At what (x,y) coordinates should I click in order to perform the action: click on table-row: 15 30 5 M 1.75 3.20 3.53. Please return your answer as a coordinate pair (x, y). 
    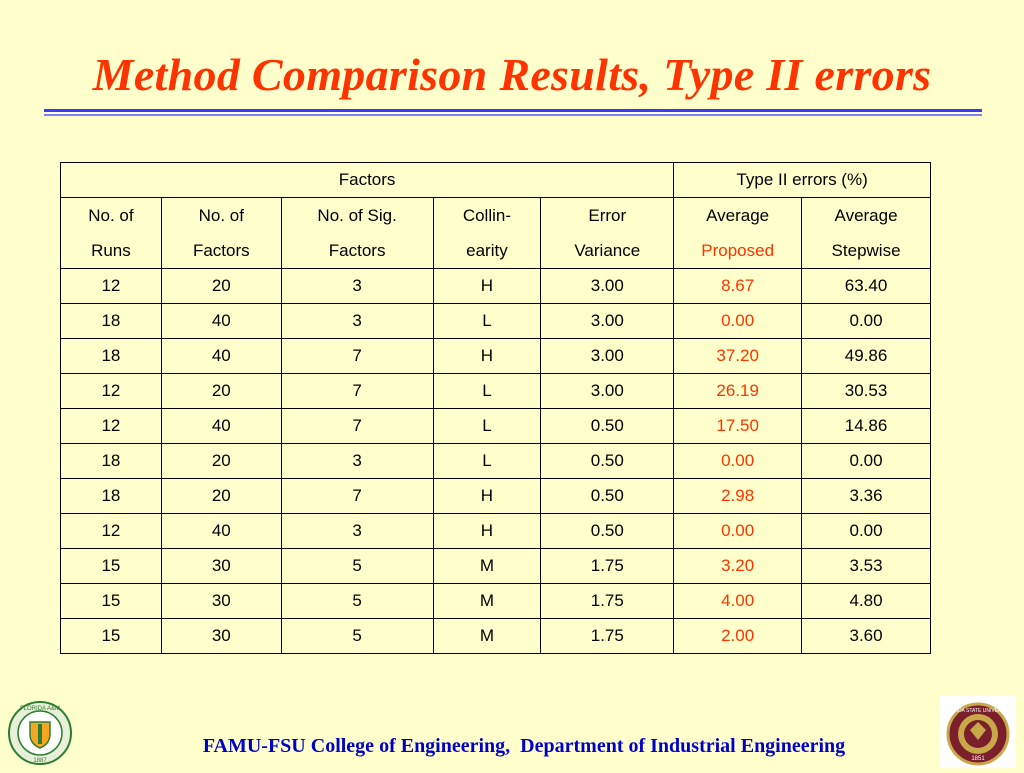
    Looking at the image, I should click on (495, 566).